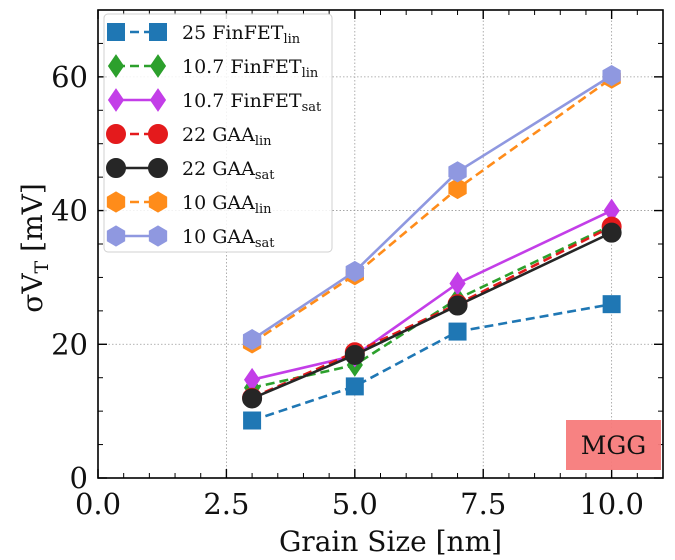 This screenshot has height=560, width=675. Describe the element at coordinates (79, 478) in the screenshot. I see `y-tick-label: 0` at that location.